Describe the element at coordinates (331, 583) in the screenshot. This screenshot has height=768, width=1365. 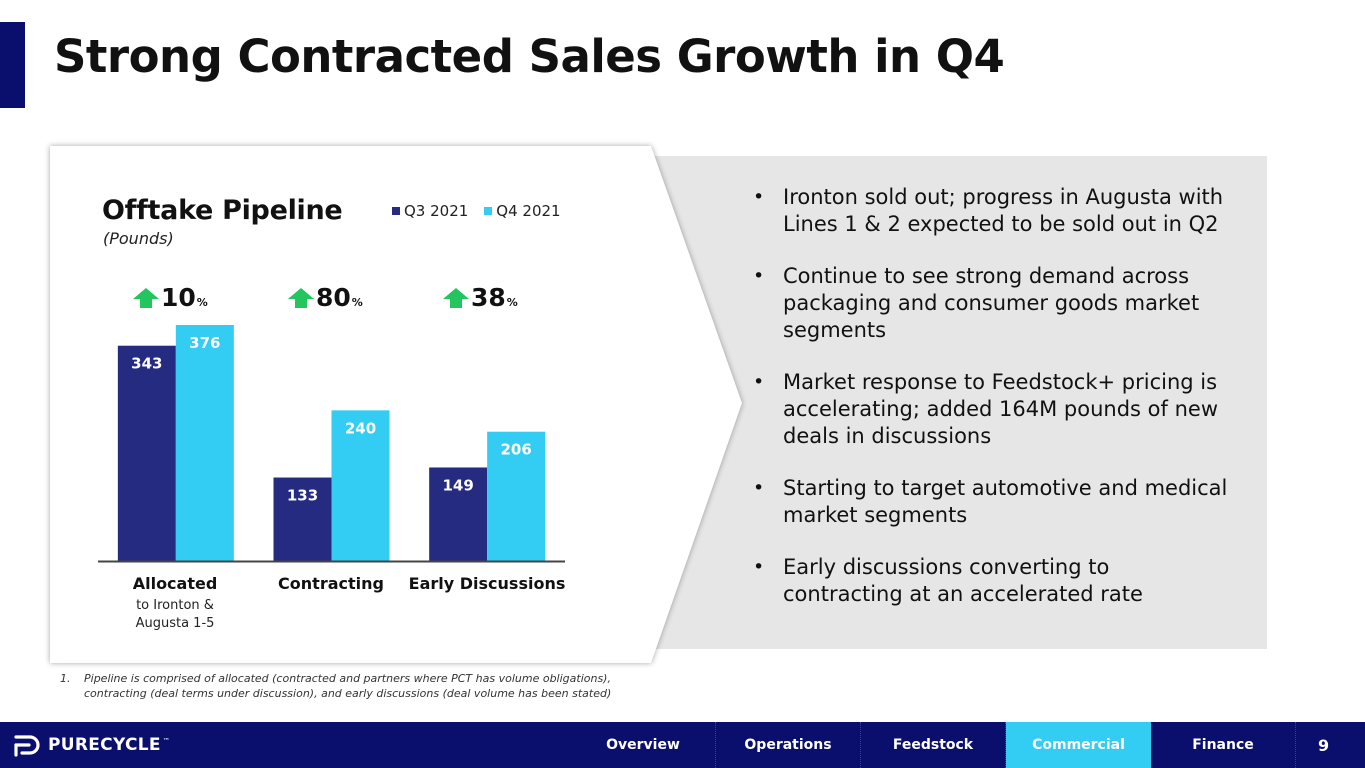
I see `category-label-contracting: Contracting` at that location.